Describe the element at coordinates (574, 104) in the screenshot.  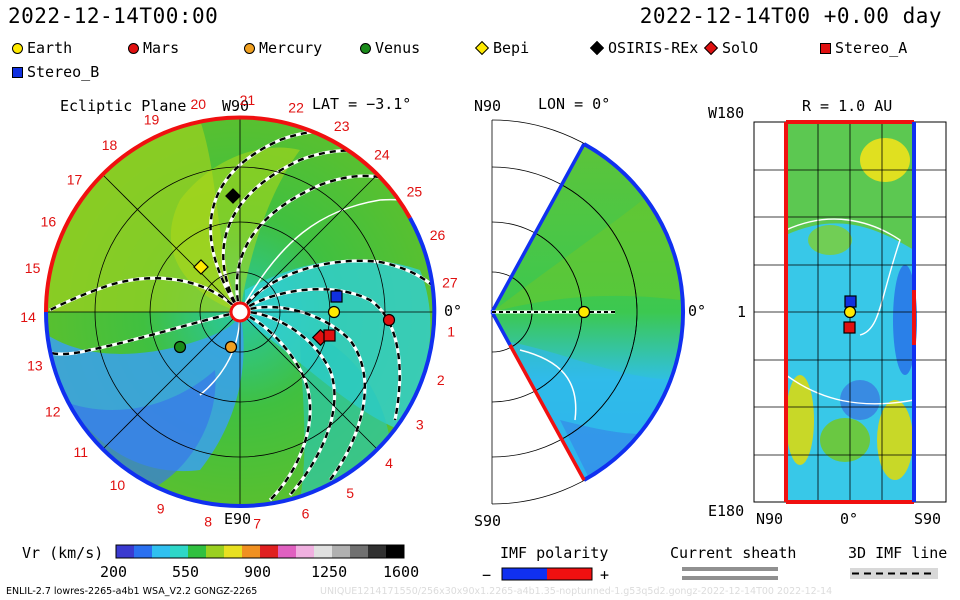
I see `meridional-title: LON = 0°` at that location.